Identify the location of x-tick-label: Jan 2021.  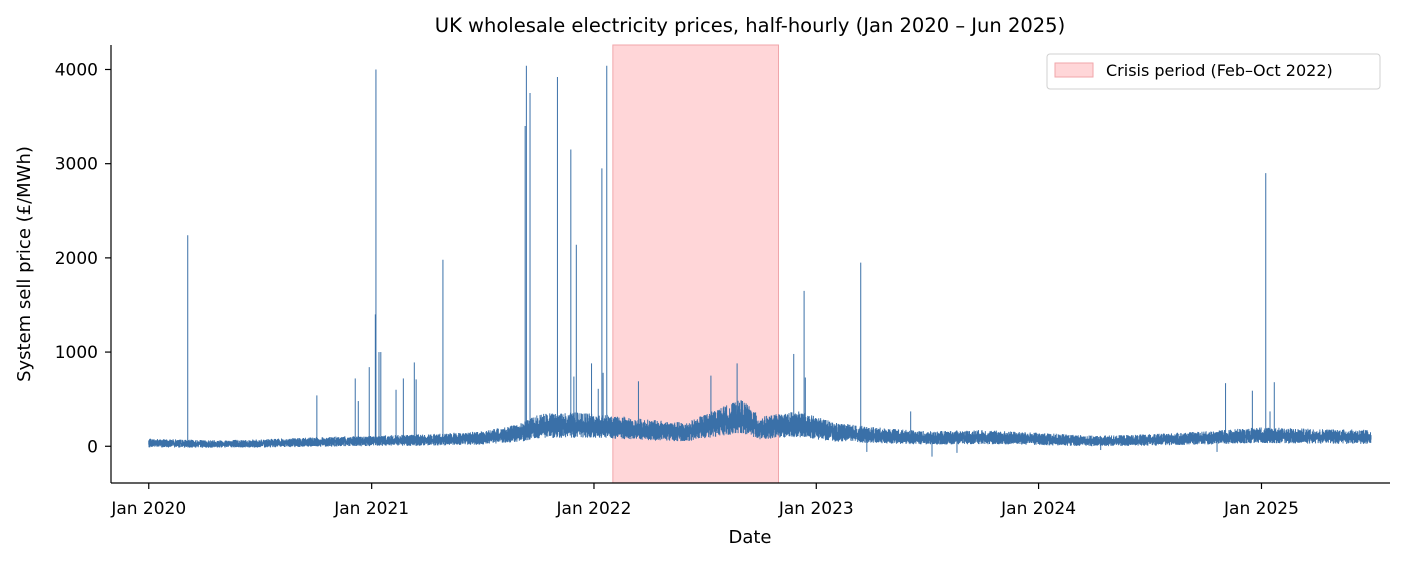
(371, 509).